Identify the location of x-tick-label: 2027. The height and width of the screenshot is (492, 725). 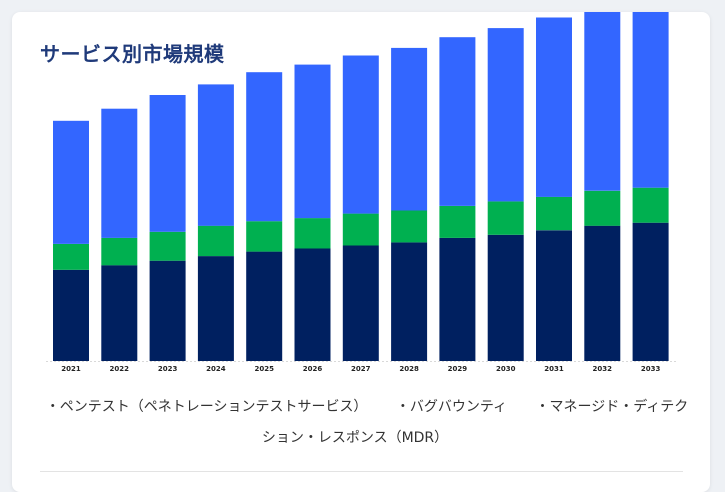
(361, 369).